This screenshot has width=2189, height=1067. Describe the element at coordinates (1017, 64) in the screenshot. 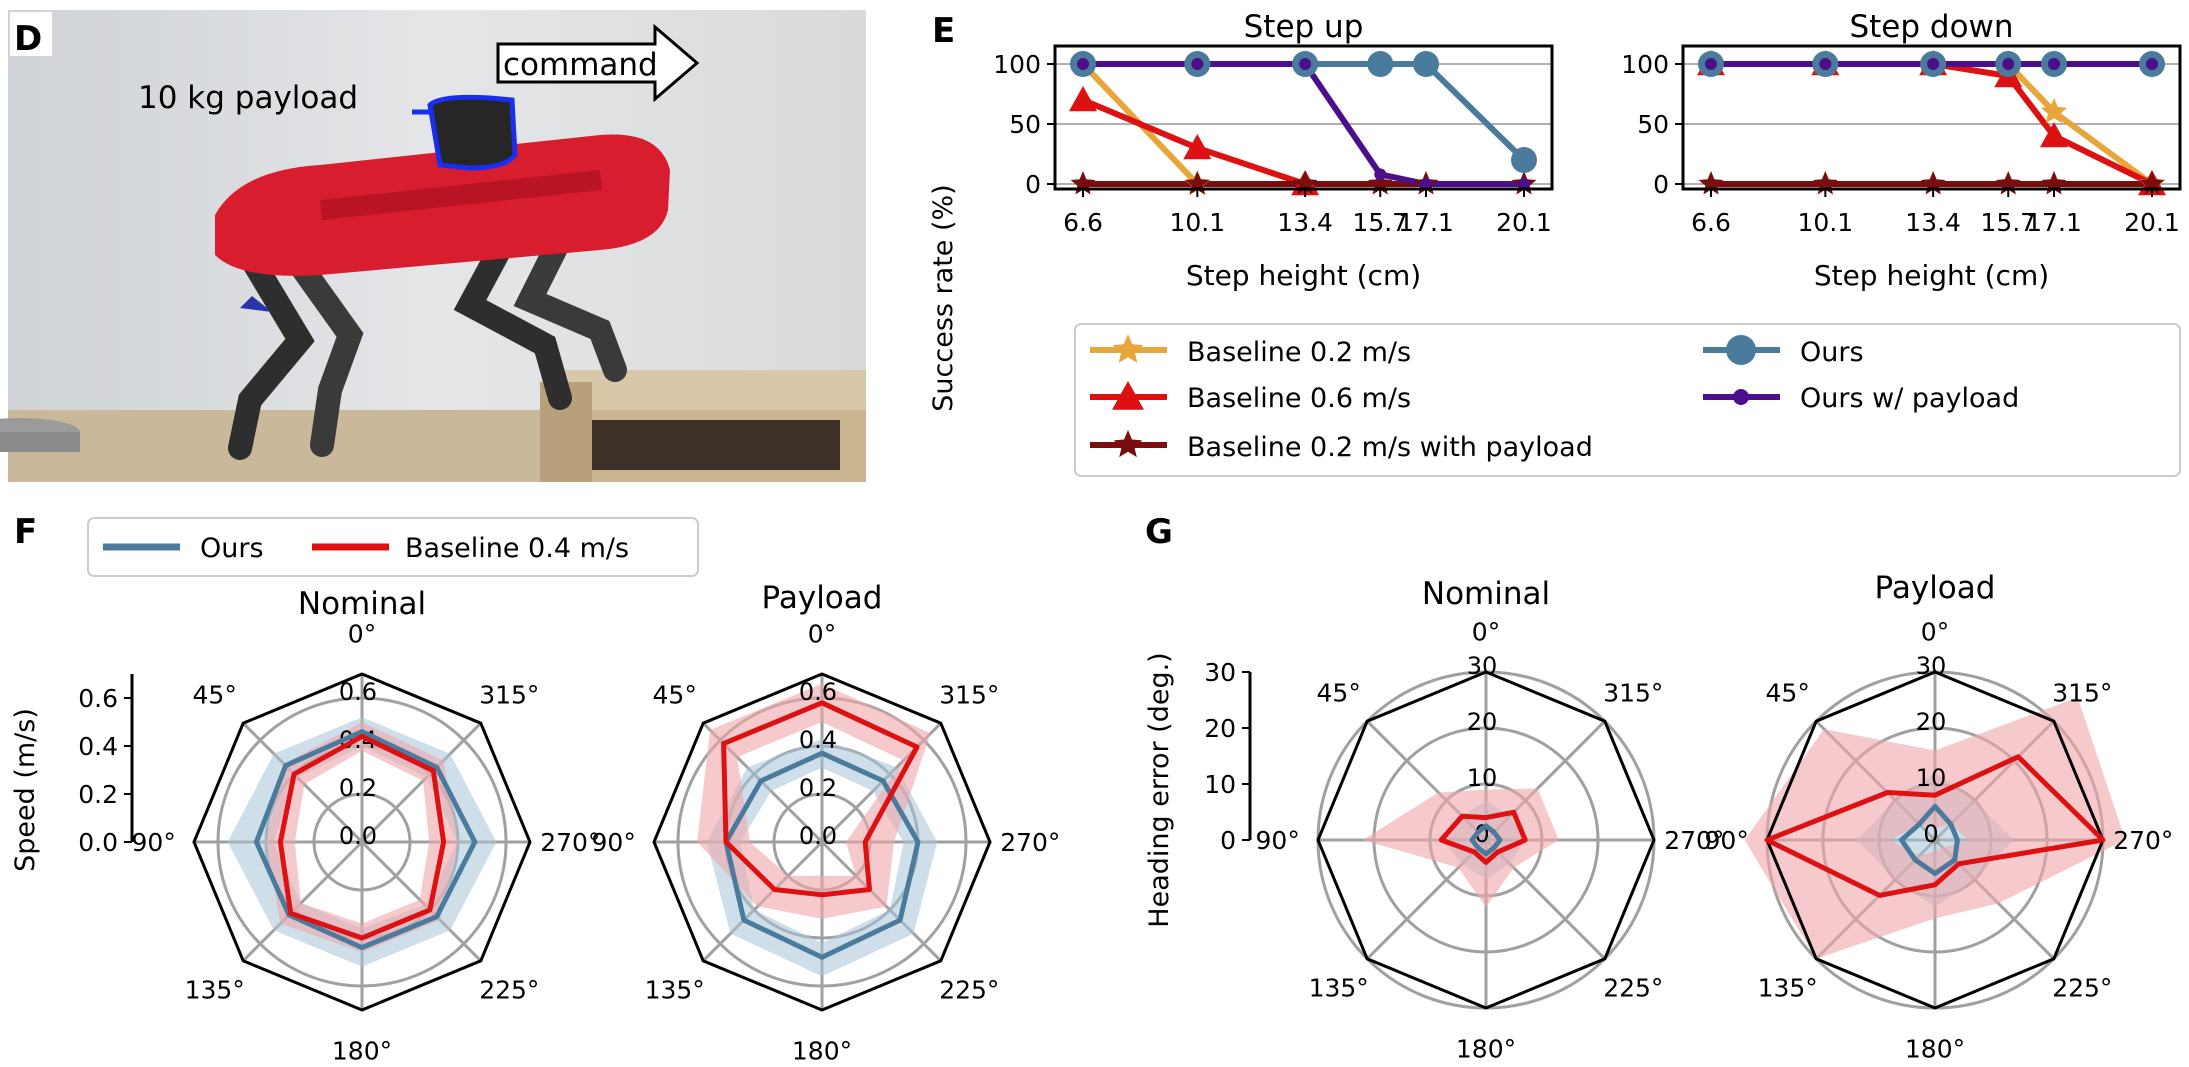

I see `y-tick-label: 100` at that location.